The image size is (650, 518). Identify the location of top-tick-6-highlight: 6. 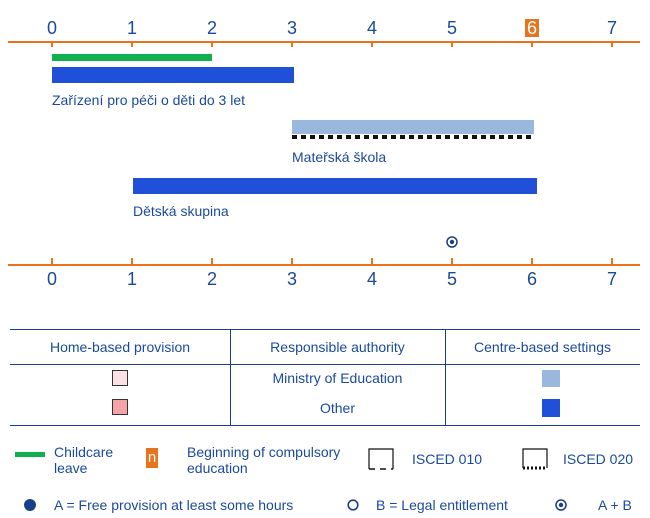
(532, 28).